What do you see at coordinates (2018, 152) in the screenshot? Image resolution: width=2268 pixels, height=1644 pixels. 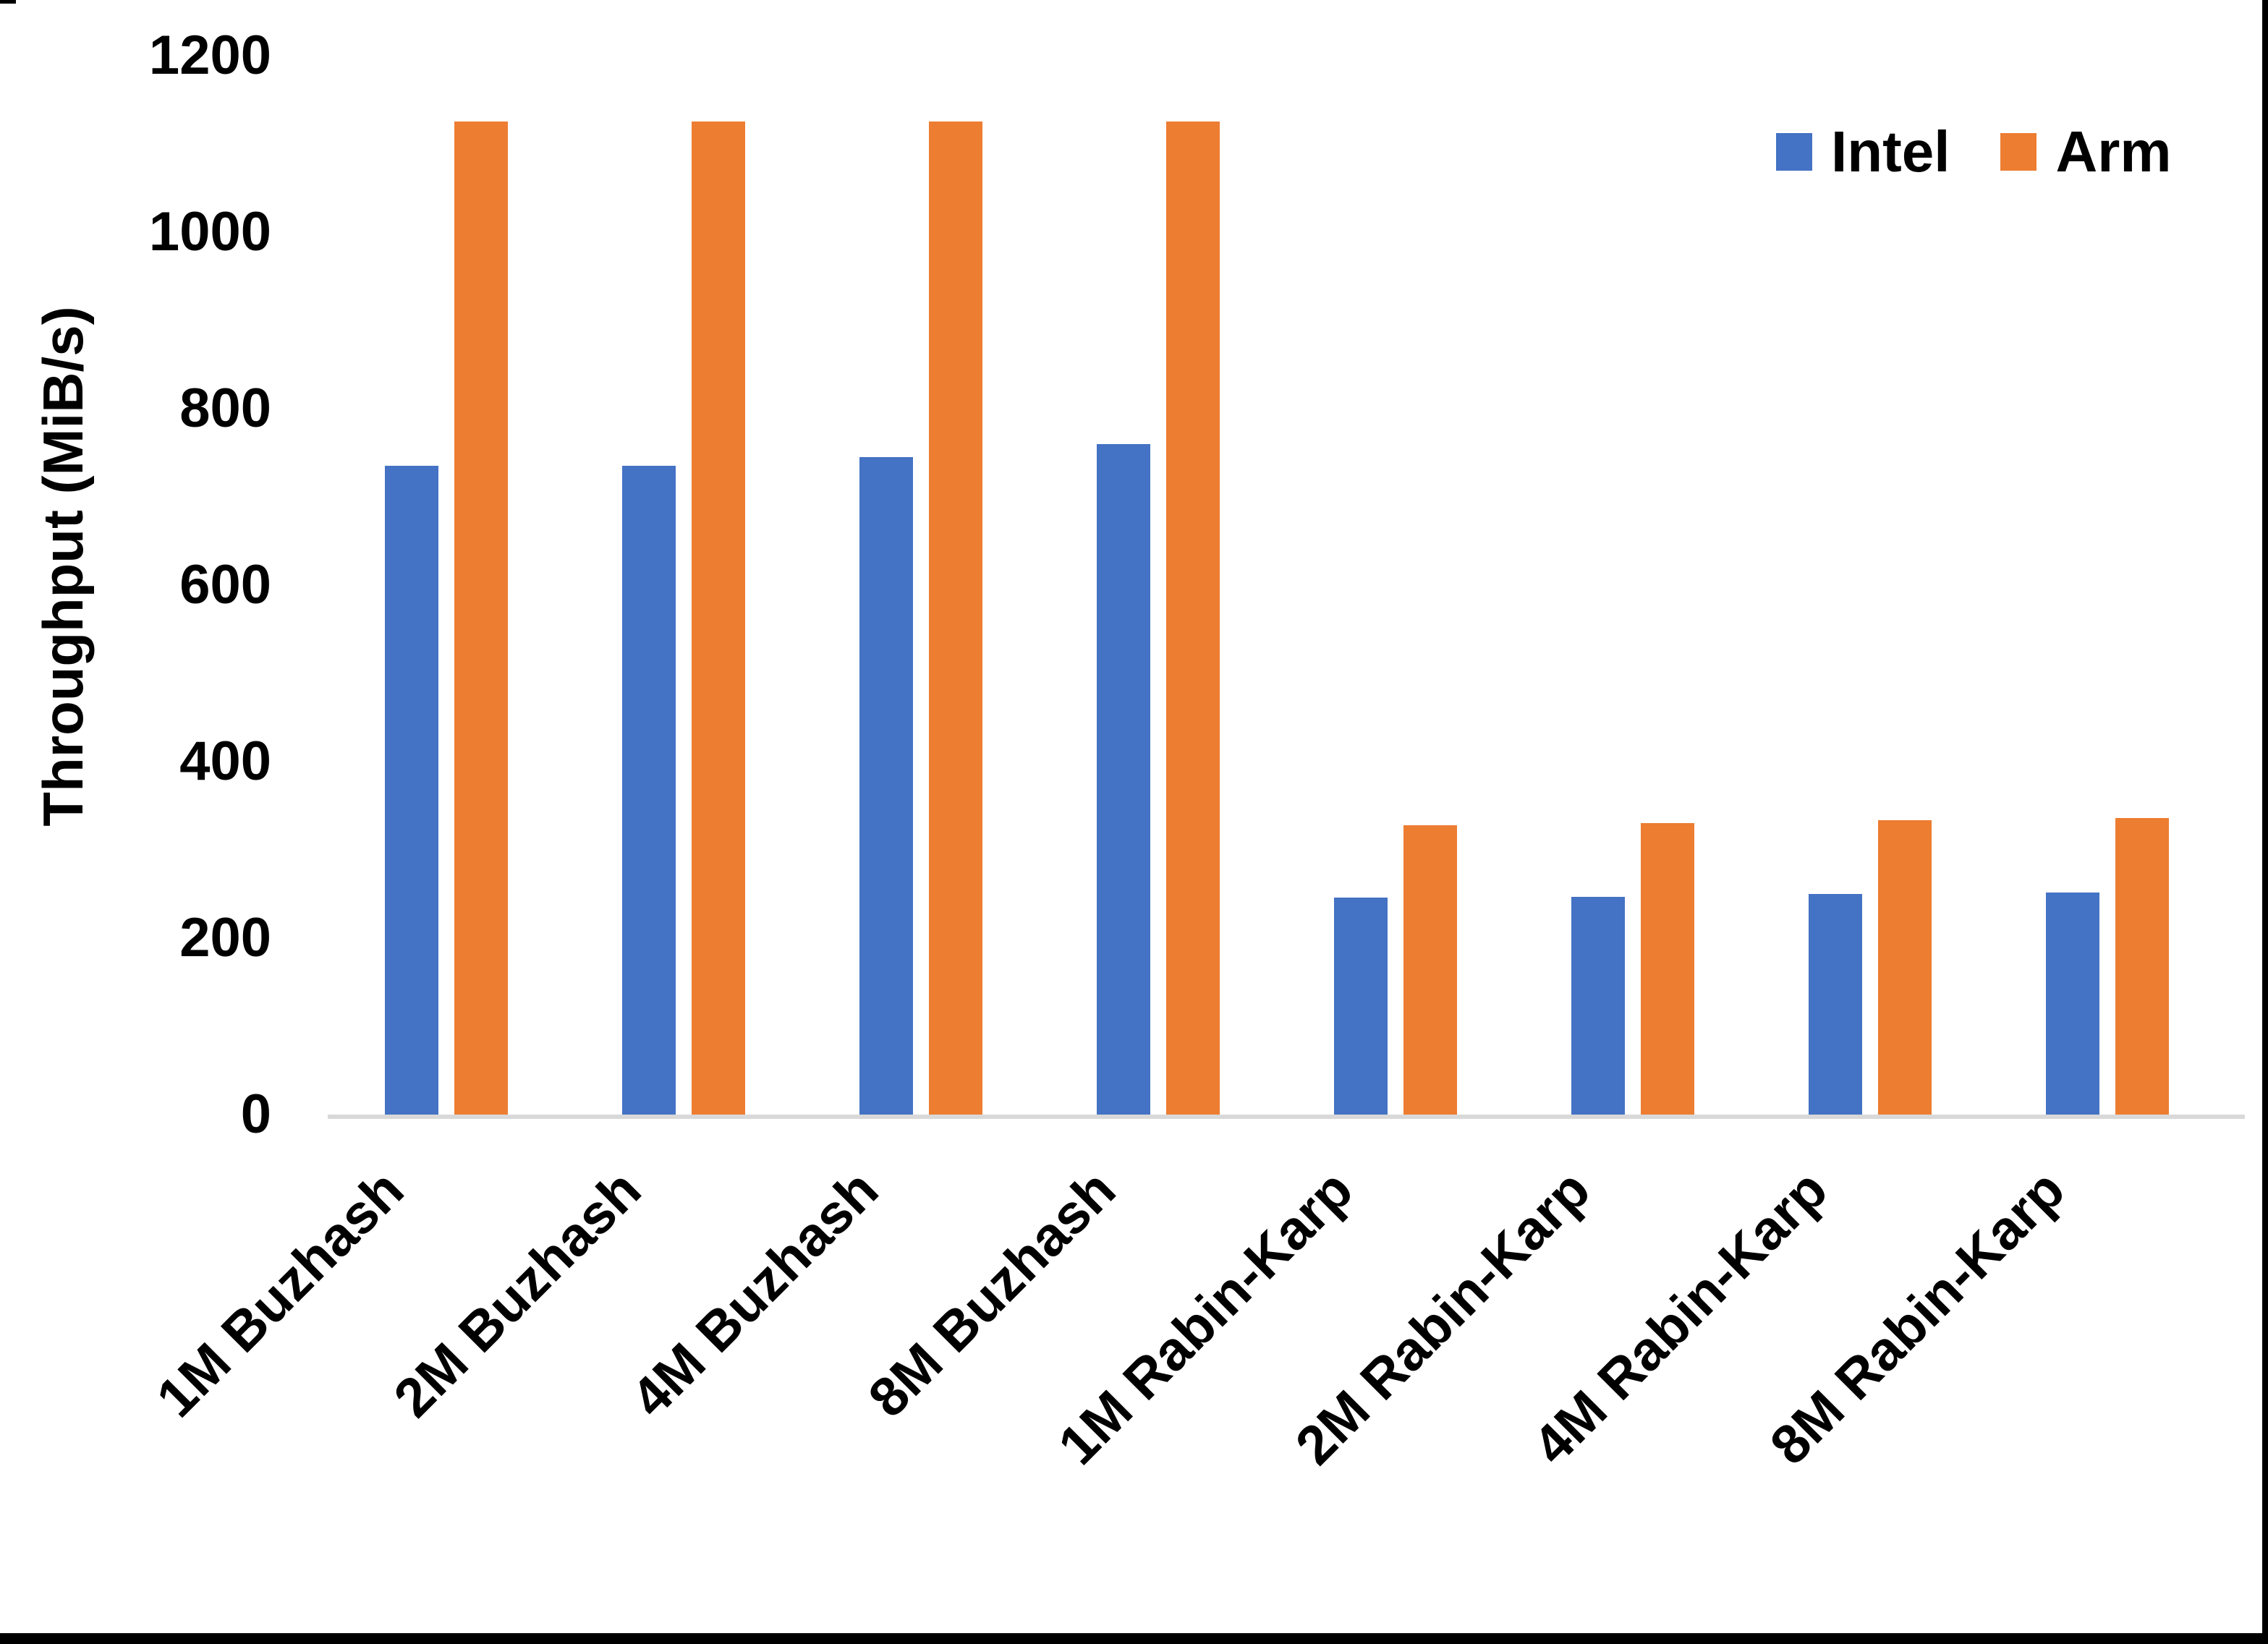 I see `legend-swatch-arm` at bounding box center [2018, 152].